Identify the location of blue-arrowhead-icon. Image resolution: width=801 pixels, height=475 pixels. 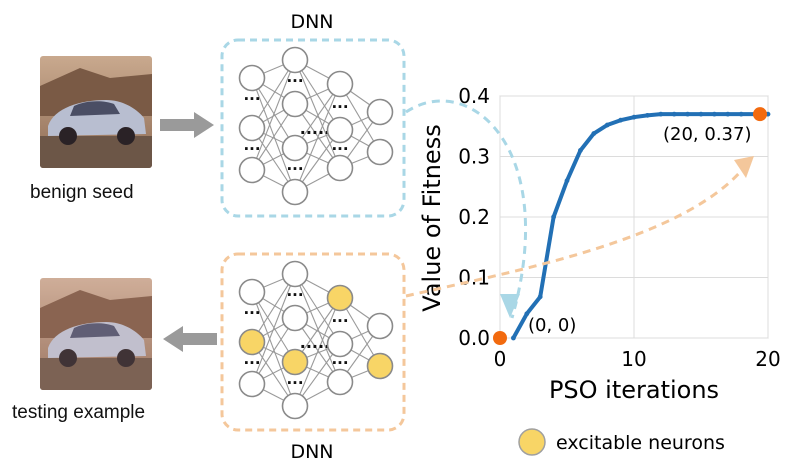
(510, 306).